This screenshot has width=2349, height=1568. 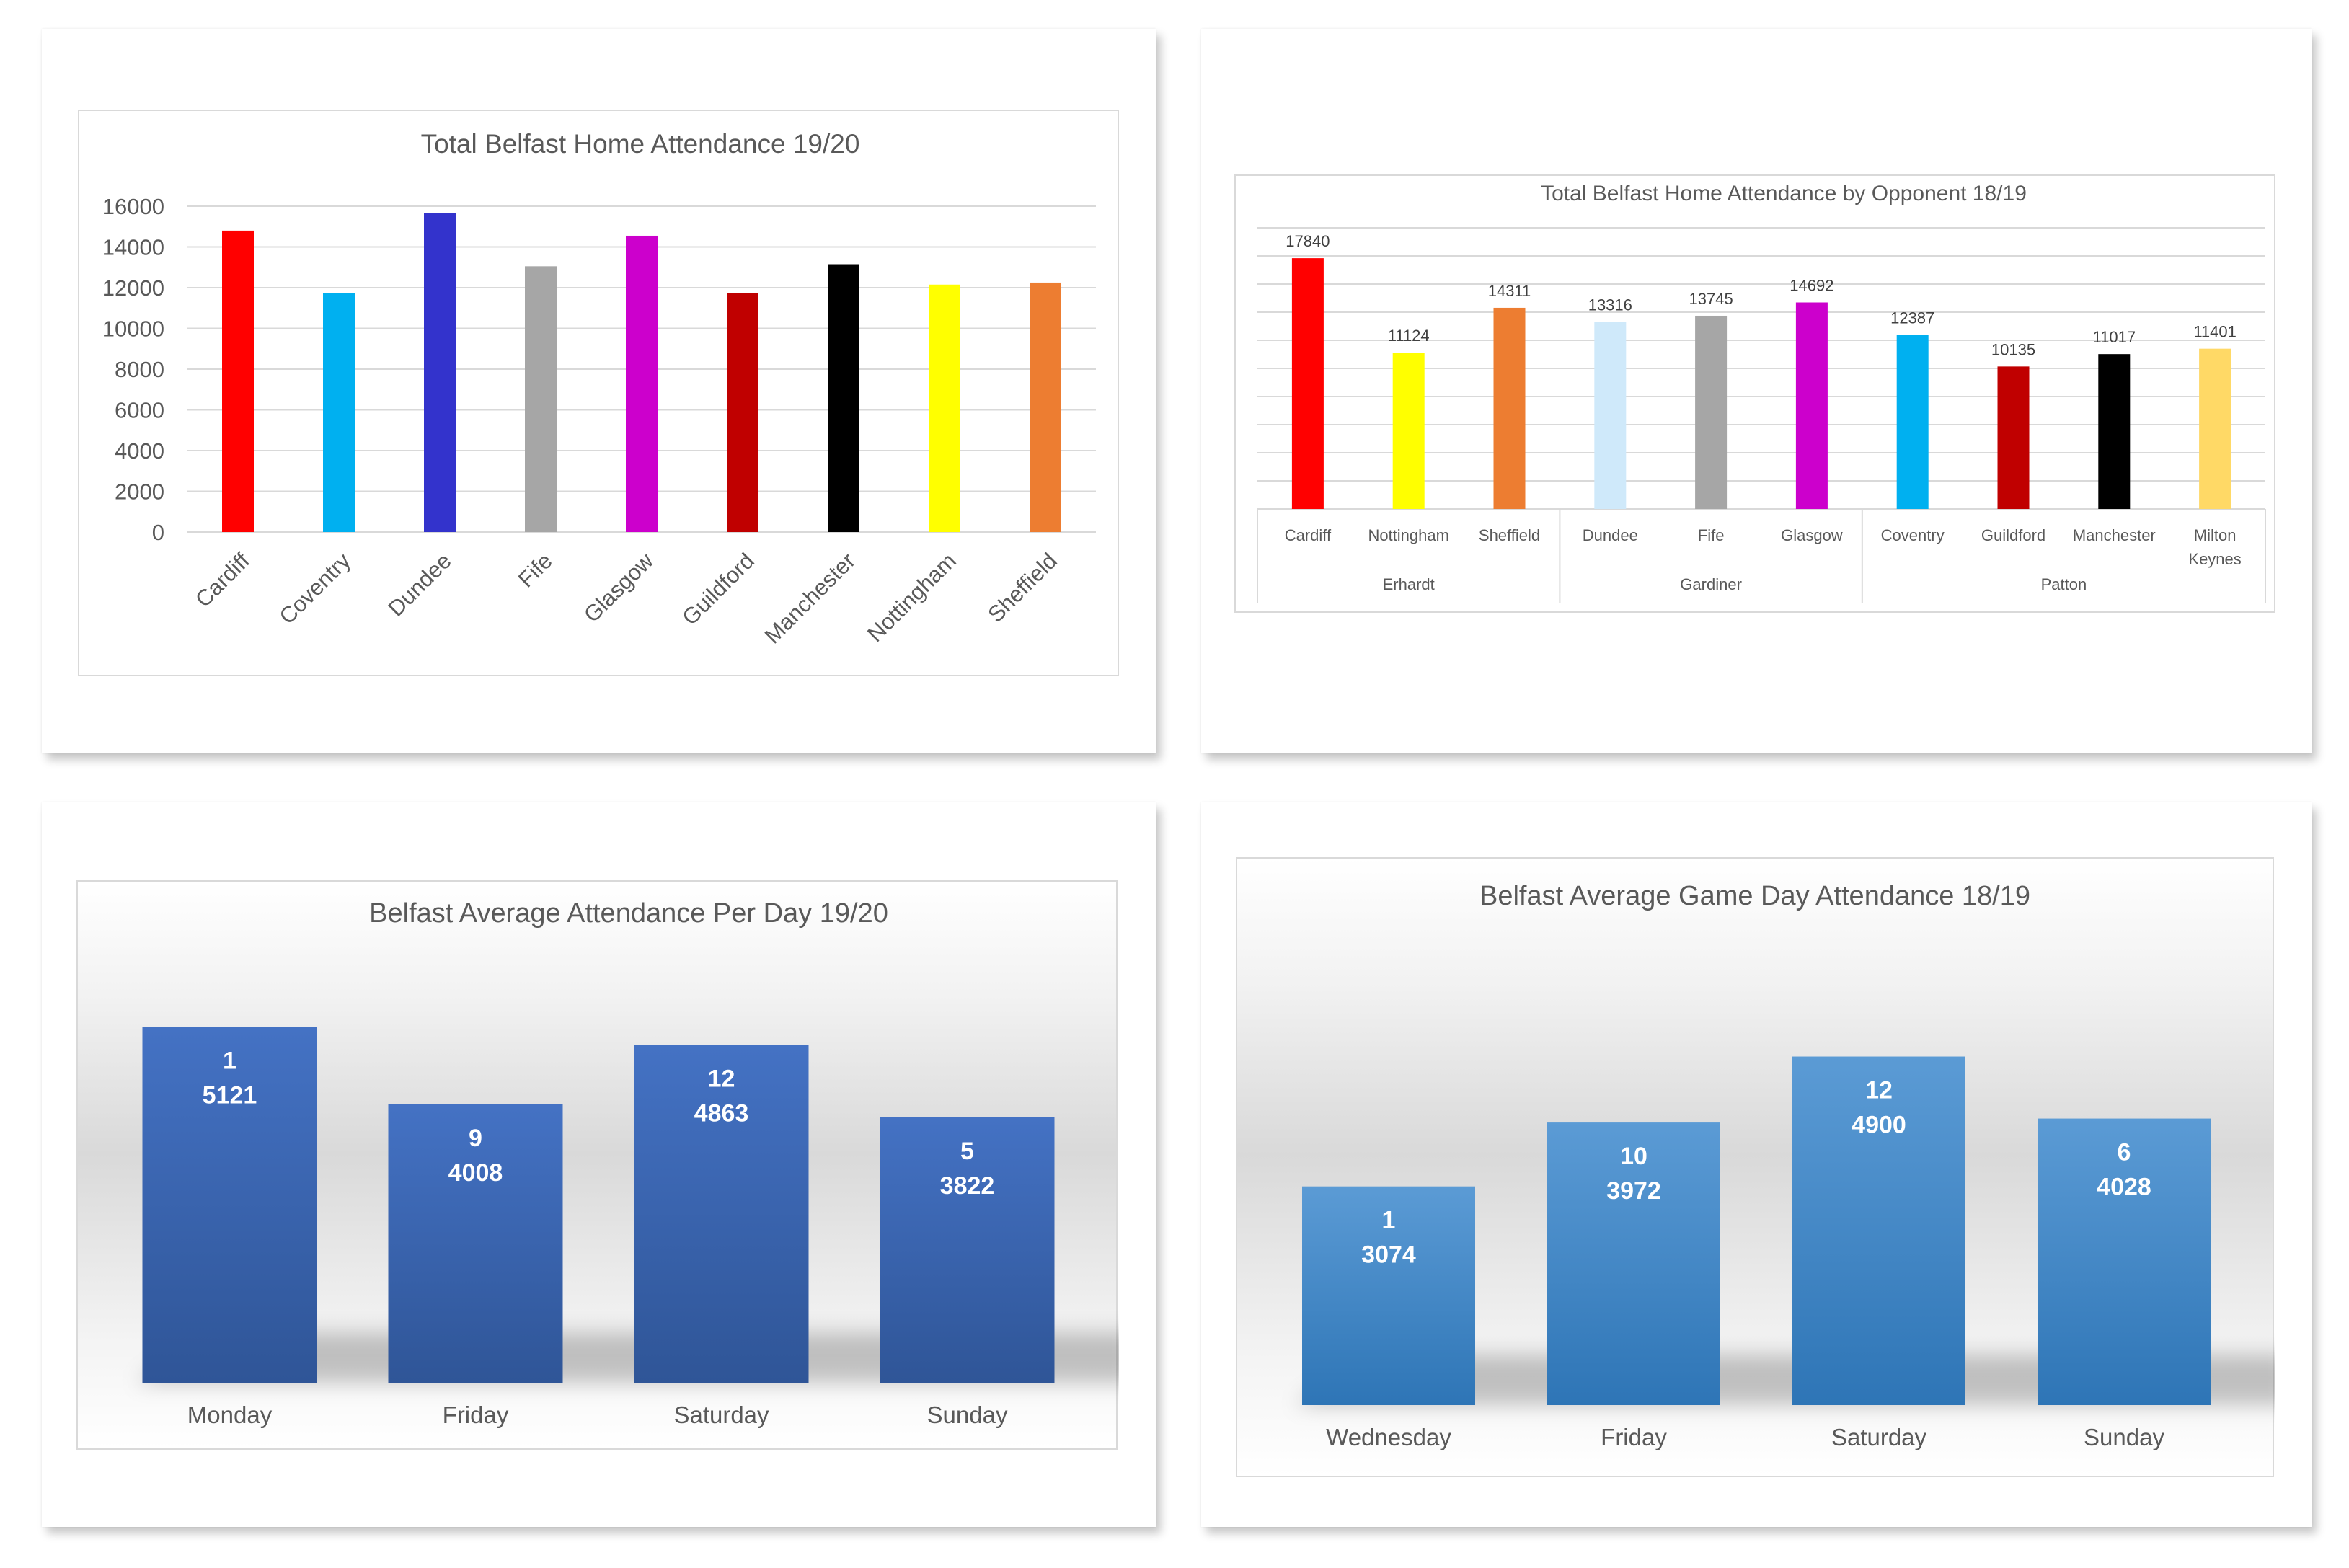 I want to click on data-label: 3822, so click(x=967, y=1186).